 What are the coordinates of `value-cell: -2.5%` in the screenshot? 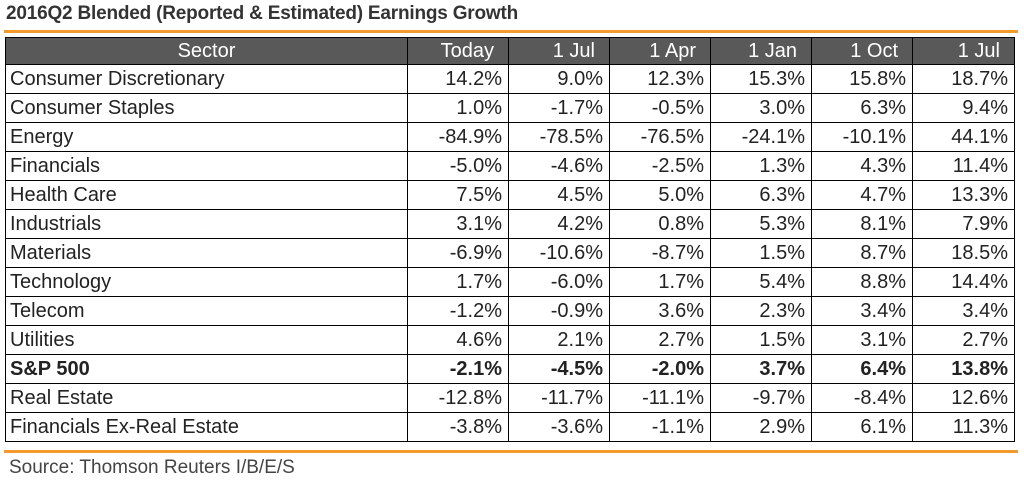 It's located at (660, 166).